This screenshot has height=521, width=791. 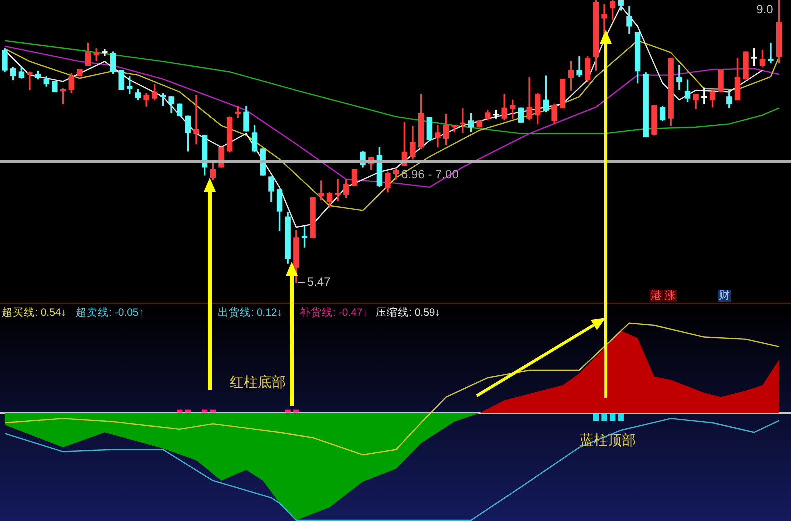 I want to click on text: 超买线: 0.54↓, so click(x=34, y=313).